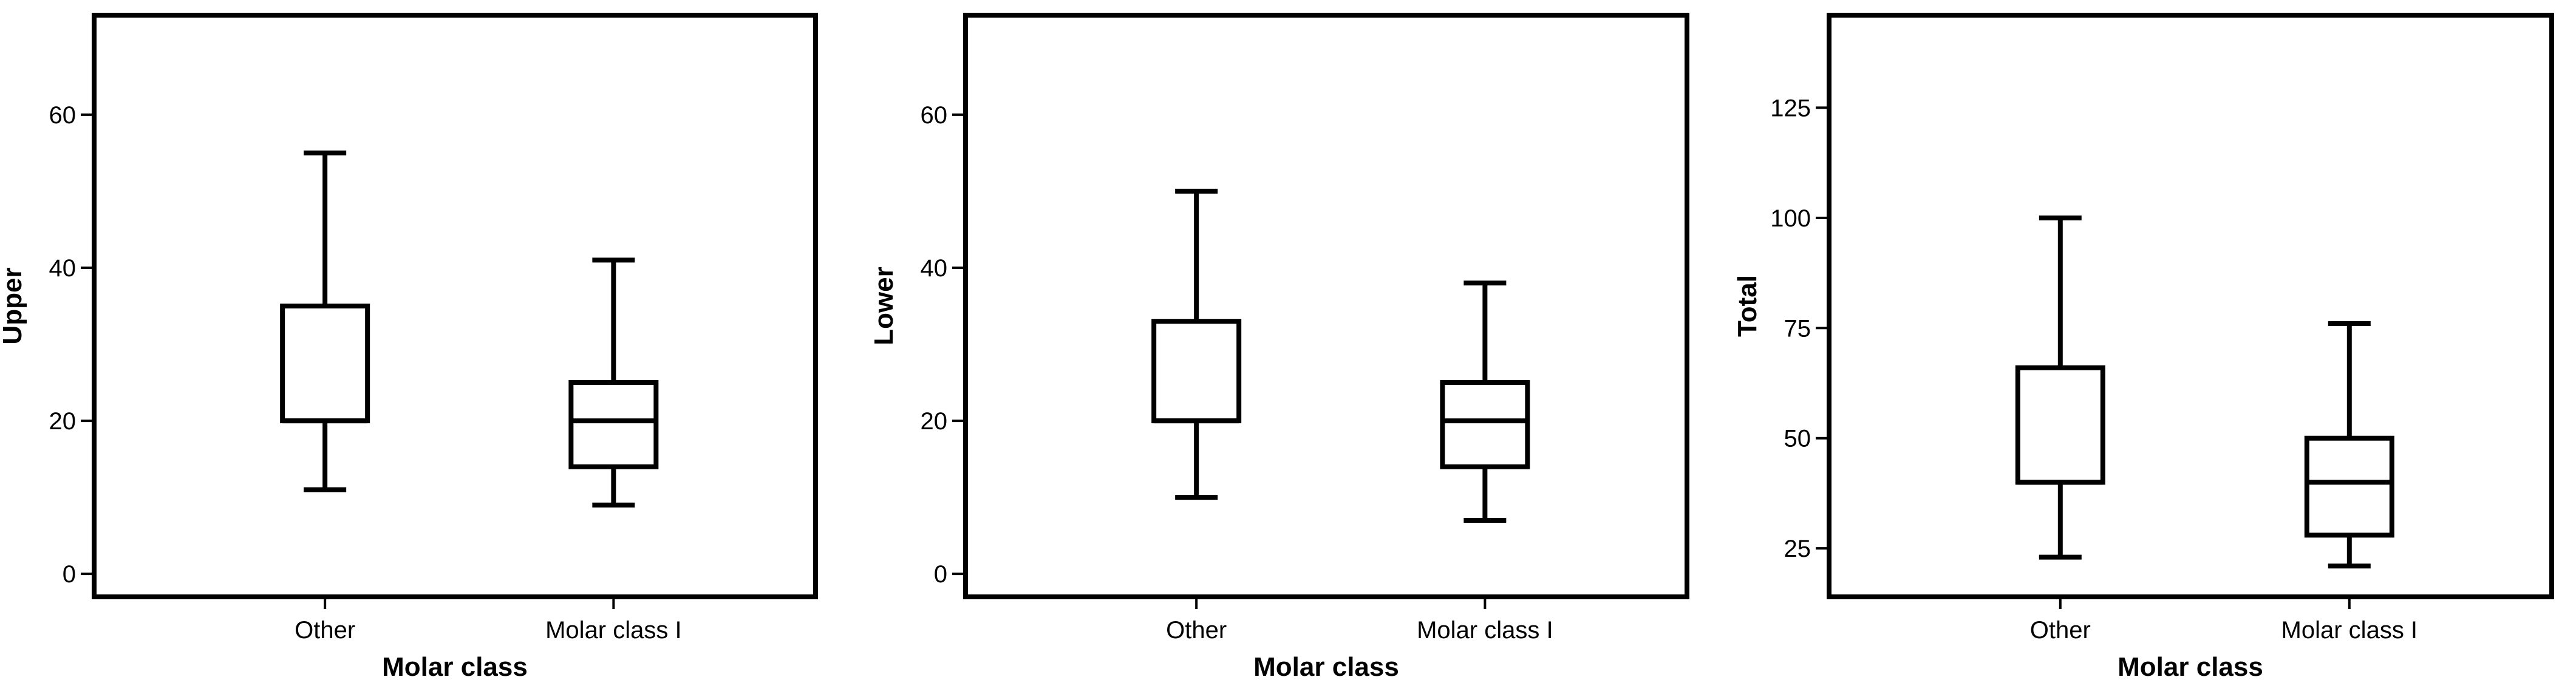 Image resolution: width=2576 pixels, height=694 pixels. I want to click on y-tick-label: 75, so click(1798, 328).